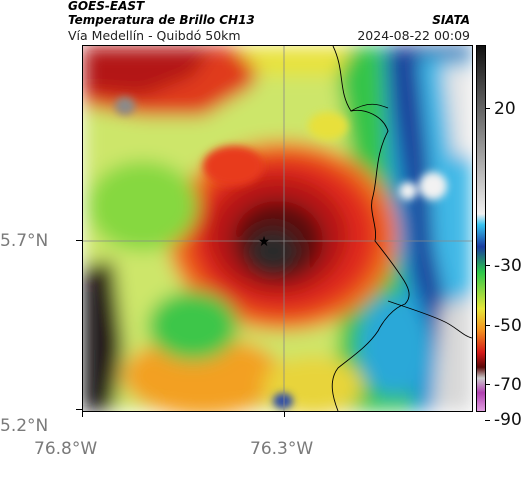  What do you see at coordinates (413, 35) in the screenshot?
I see `timestamp: 2024-08-22 00:09` at bounding box center [413, 35].